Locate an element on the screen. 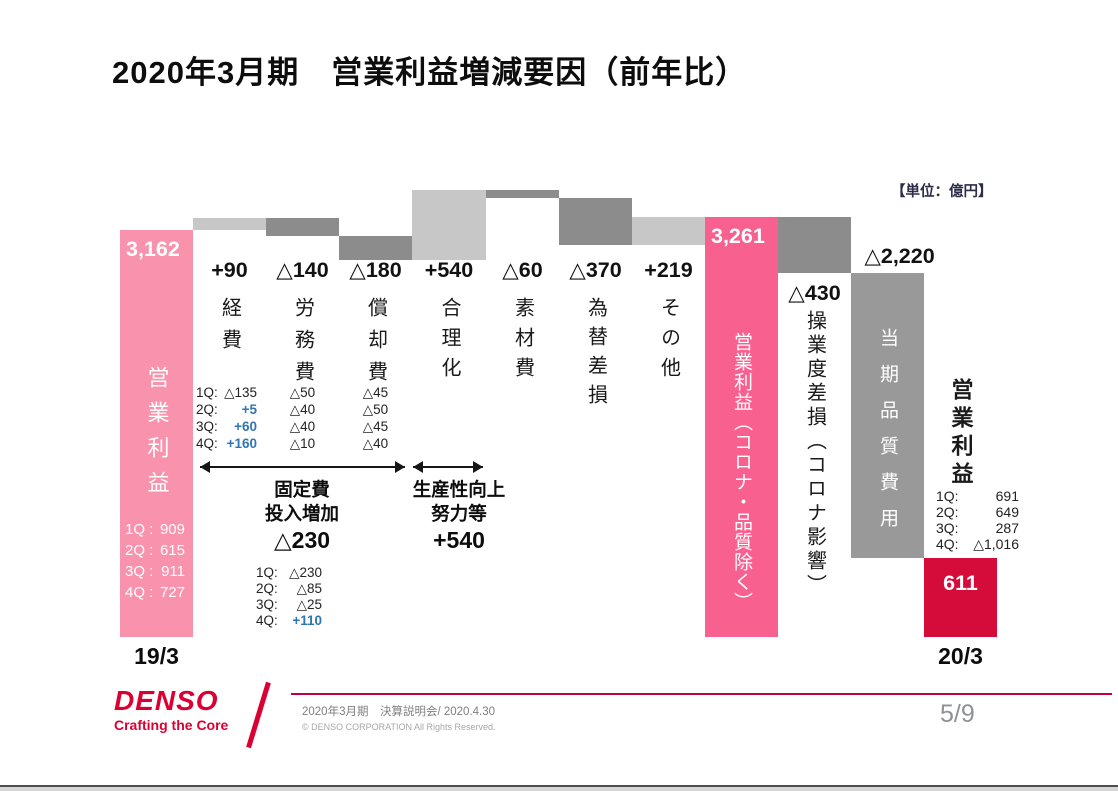 Image resolution: width=1118 pixels, height=791 pixels. bar-value-label: △60 is located at coordinates (522, 270).